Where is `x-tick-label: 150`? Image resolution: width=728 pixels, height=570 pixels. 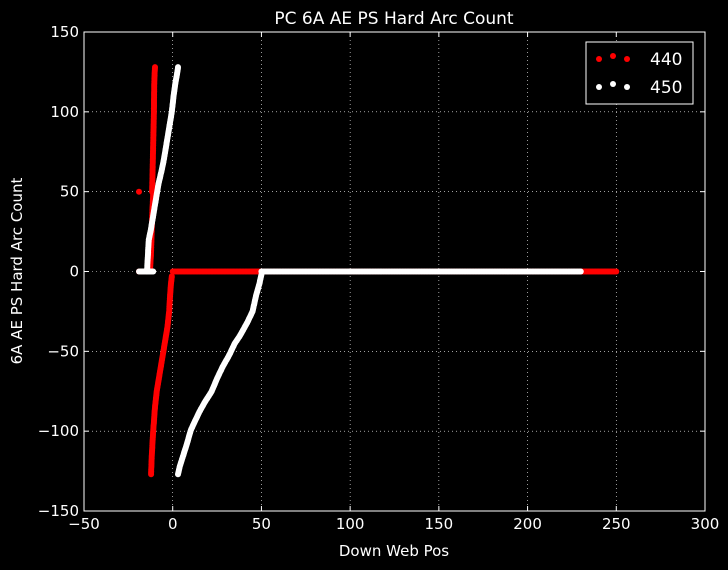
x-tick-label: 150 is located at coordinates (439, 524).